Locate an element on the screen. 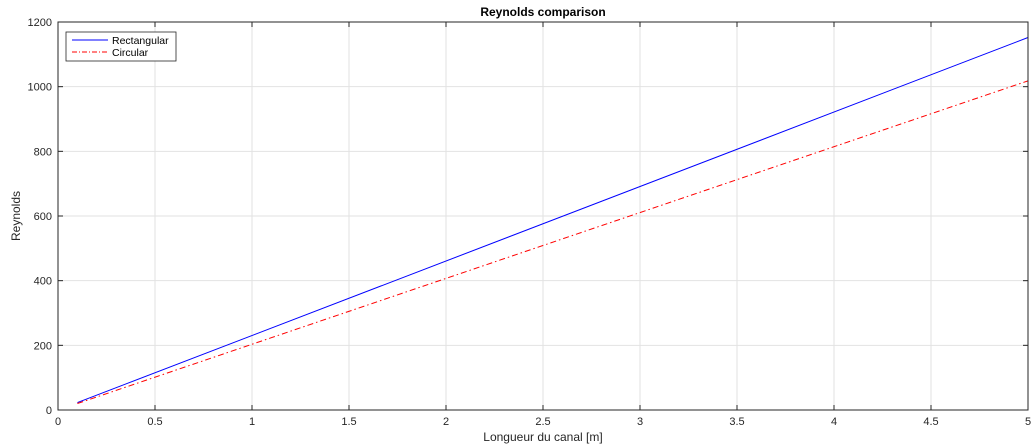  y-tick-label: 800 is located at coordinates (43, 152).